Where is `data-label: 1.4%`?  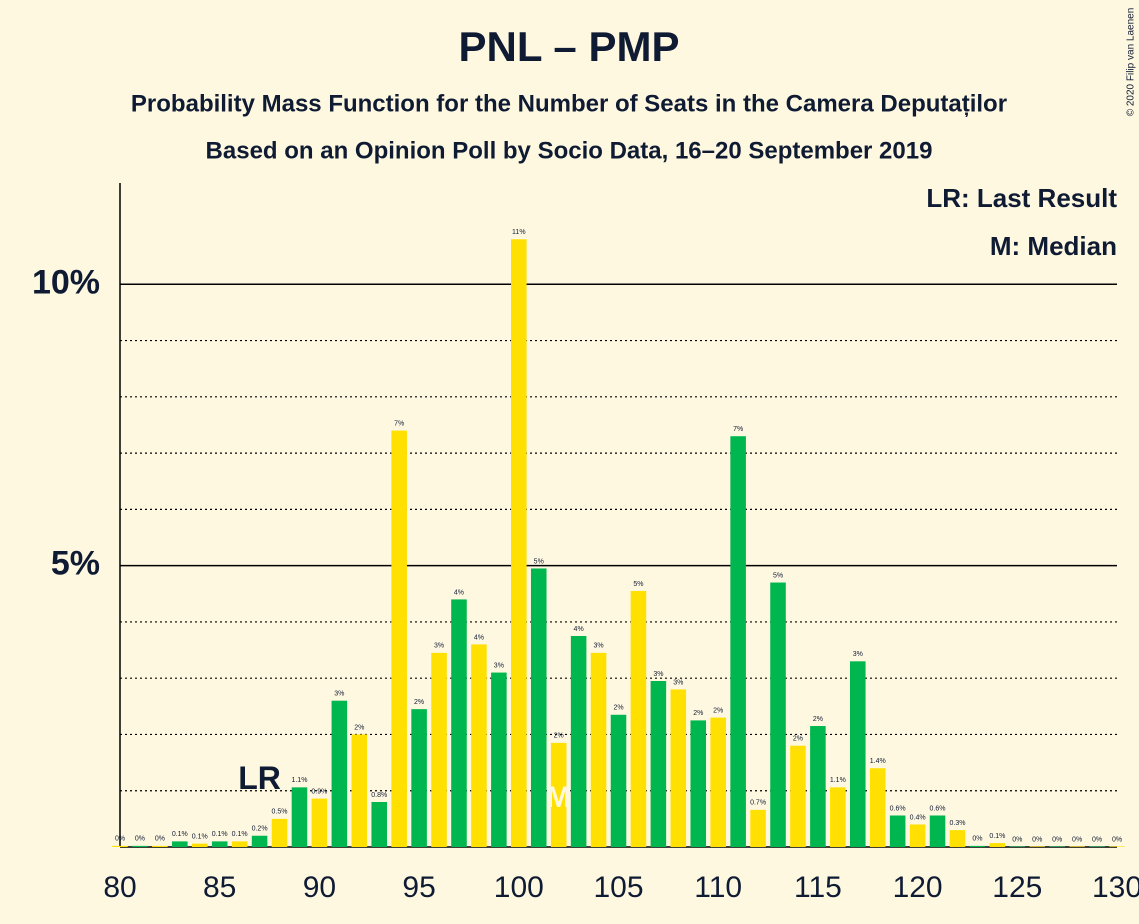 data-label: 1.4% is located at coordinates (878, 761).